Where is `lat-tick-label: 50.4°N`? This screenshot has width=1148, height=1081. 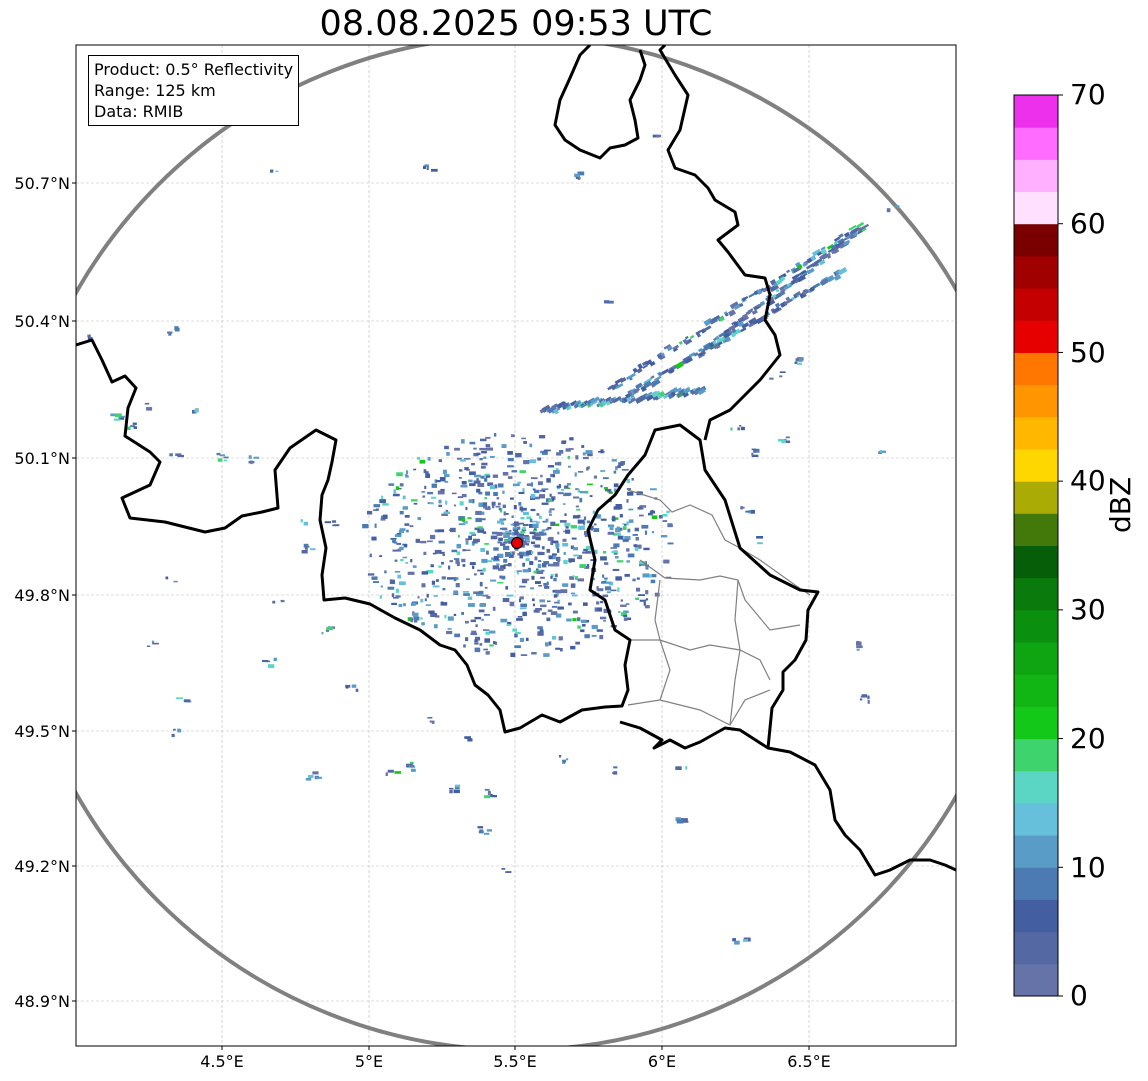
lat-tick-label: 50.4°N is located at coordinates (42, 321).